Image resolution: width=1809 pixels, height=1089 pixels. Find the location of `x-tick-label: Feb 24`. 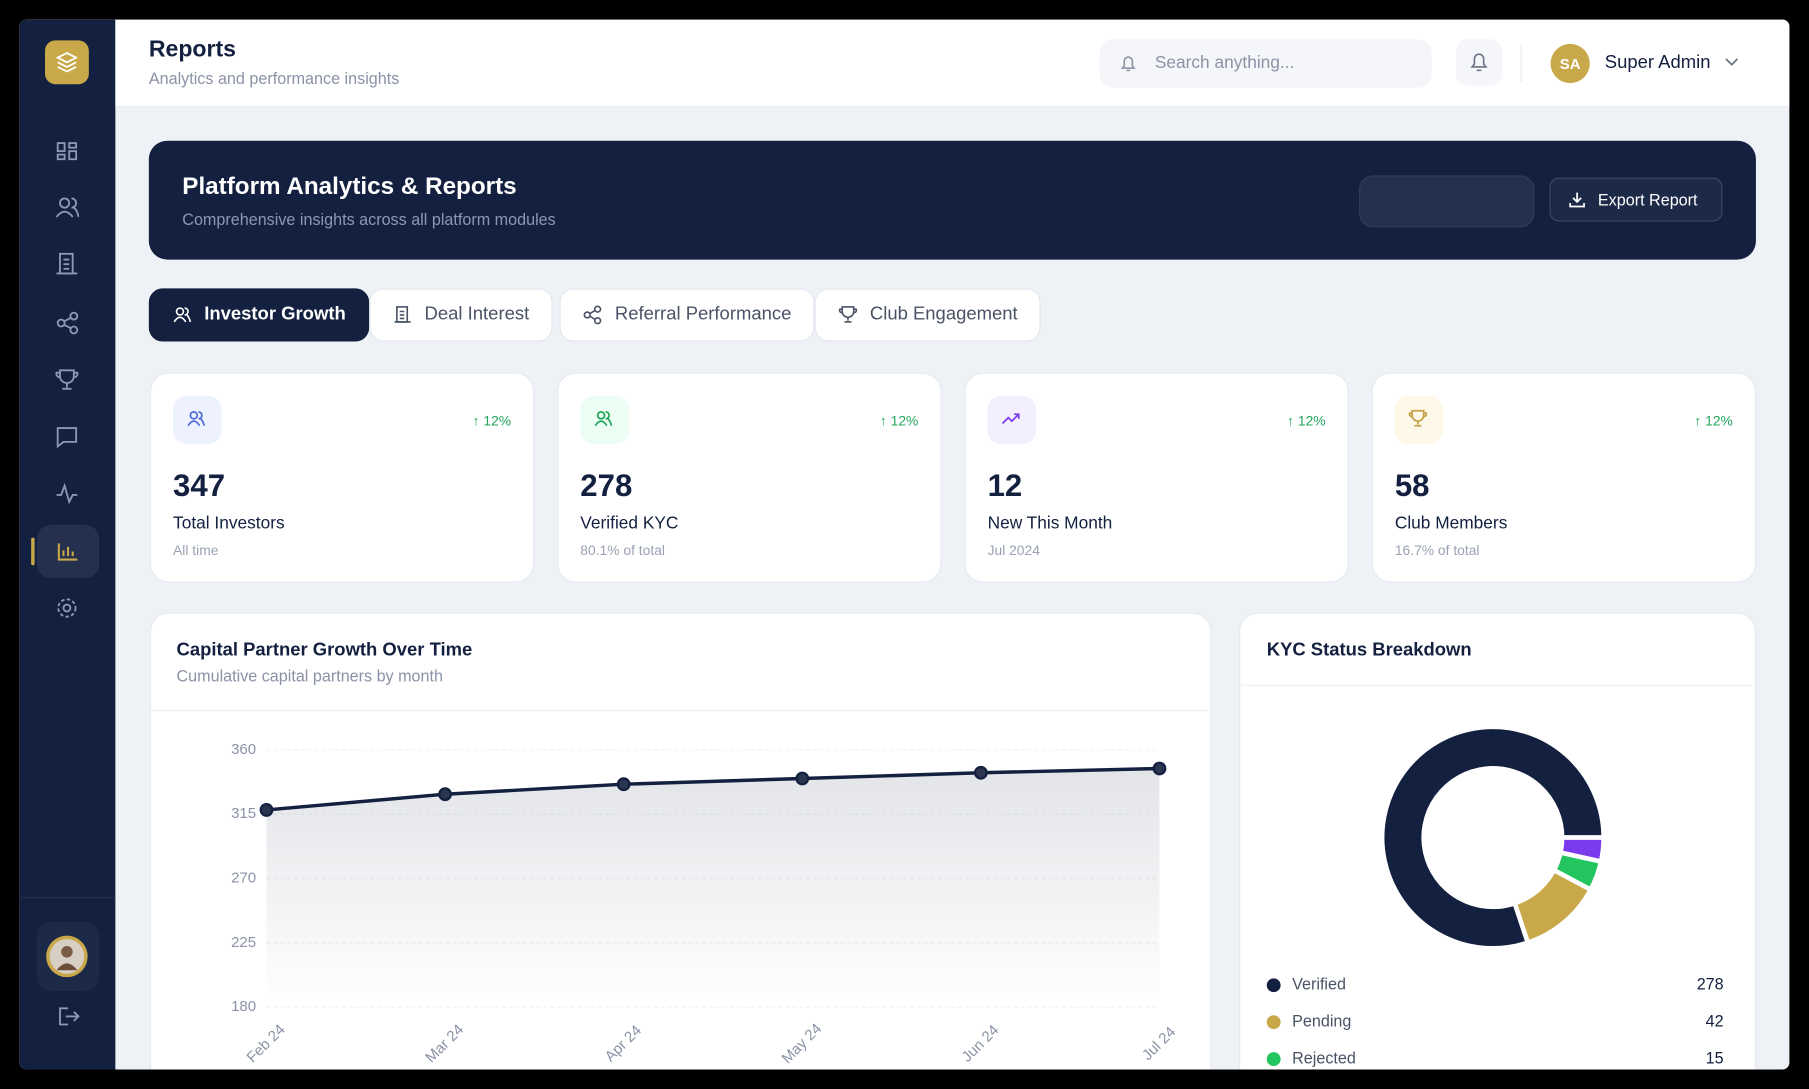

x-tick-label: Feb 24 is located at coordinates (266, 1043).